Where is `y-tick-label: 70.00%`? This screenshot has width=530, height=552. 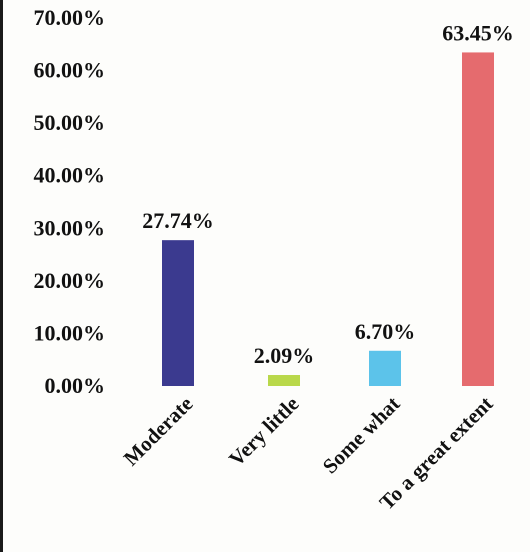
y-tick-label: 70.00% is located at coordinates (70, 17).